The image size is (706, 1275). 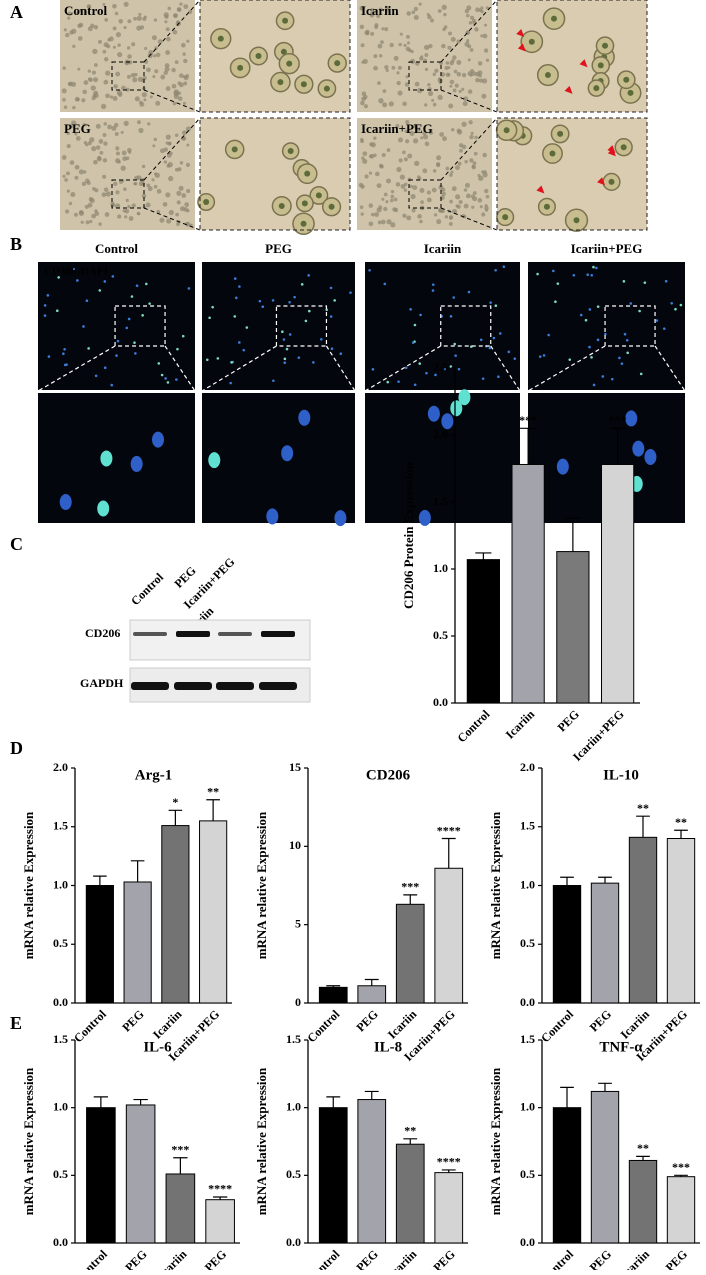 I want to click on significance: ***, so click(x=681, y=1167).